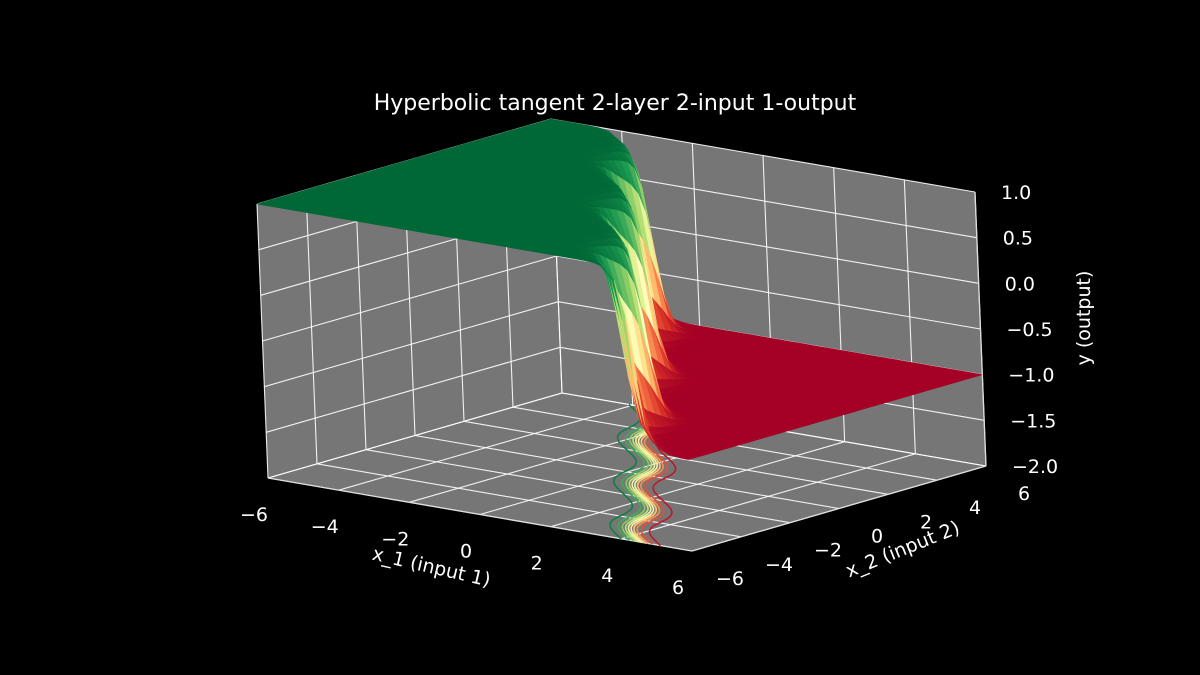 This screenshot has height=675, width=1200. What do you see at coordinates (763, 155) in the screenshot?
I see `grid-back-z` at bounding box center [763, 155].